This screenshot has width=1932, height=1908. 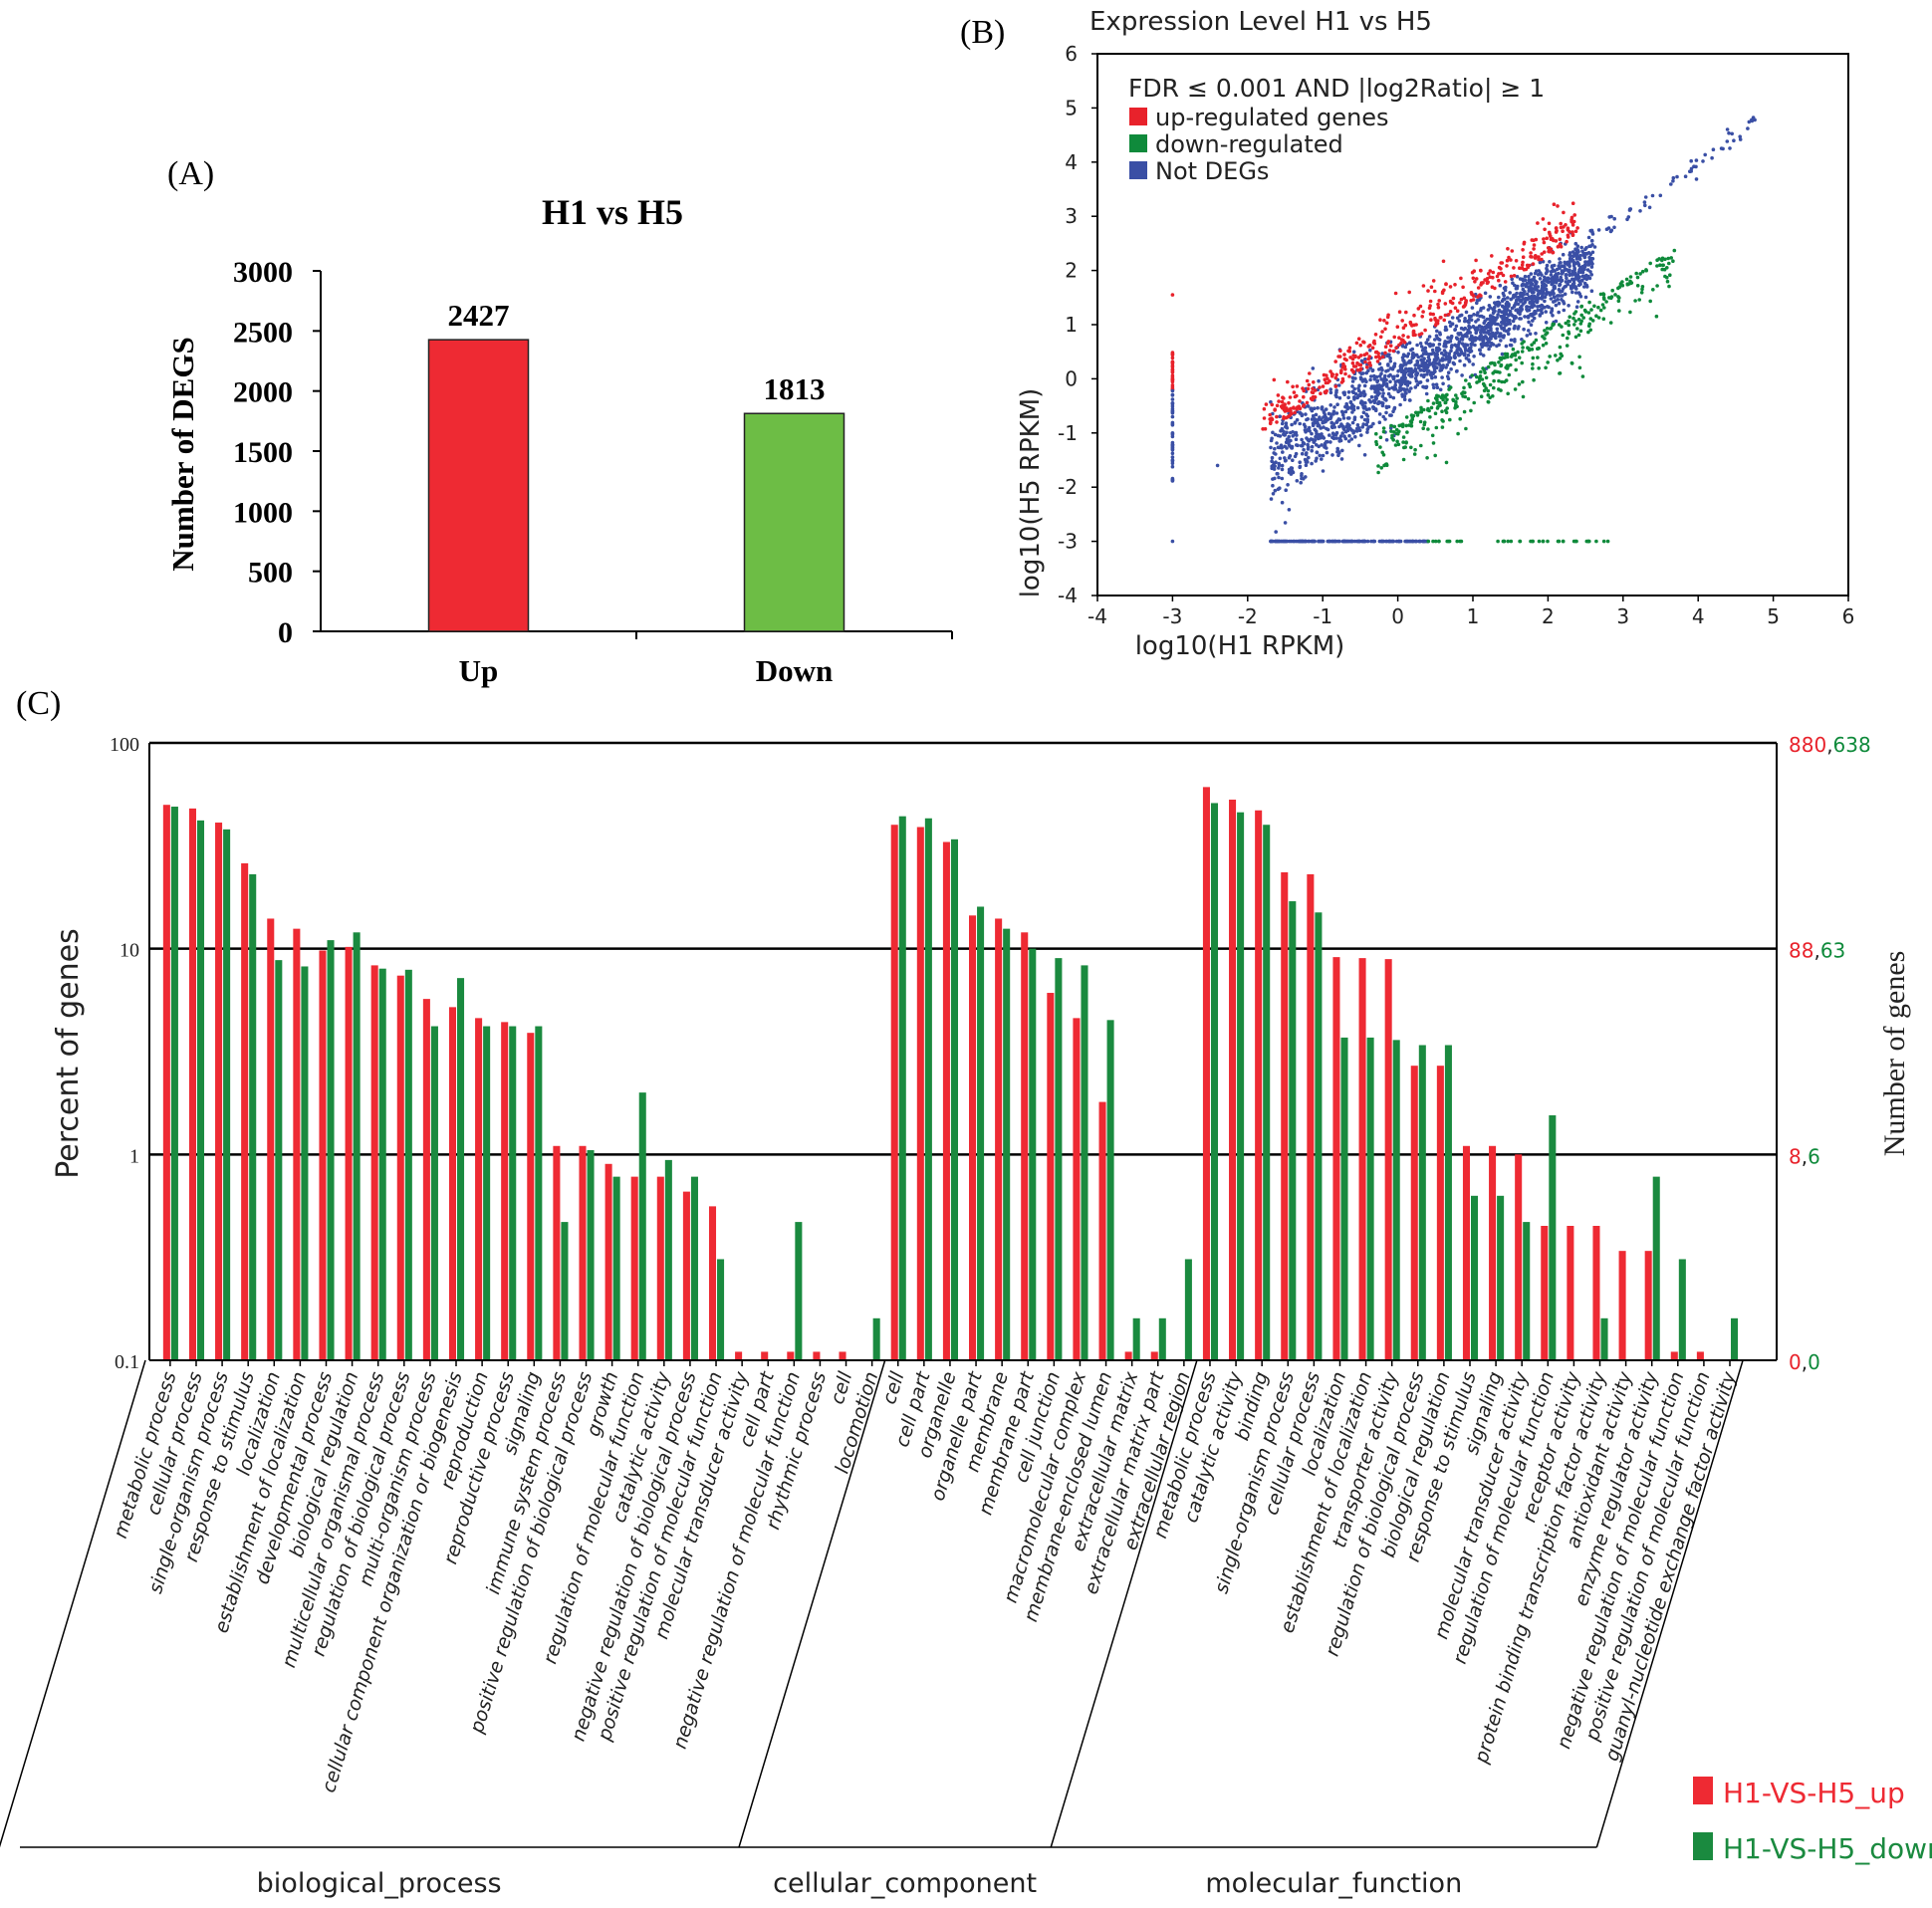 What do you see at coordinates (1311, 1116) in the screenshot?
I see `chart-c-bar-up-cellular-process` at bounding box center [1311, 1116].